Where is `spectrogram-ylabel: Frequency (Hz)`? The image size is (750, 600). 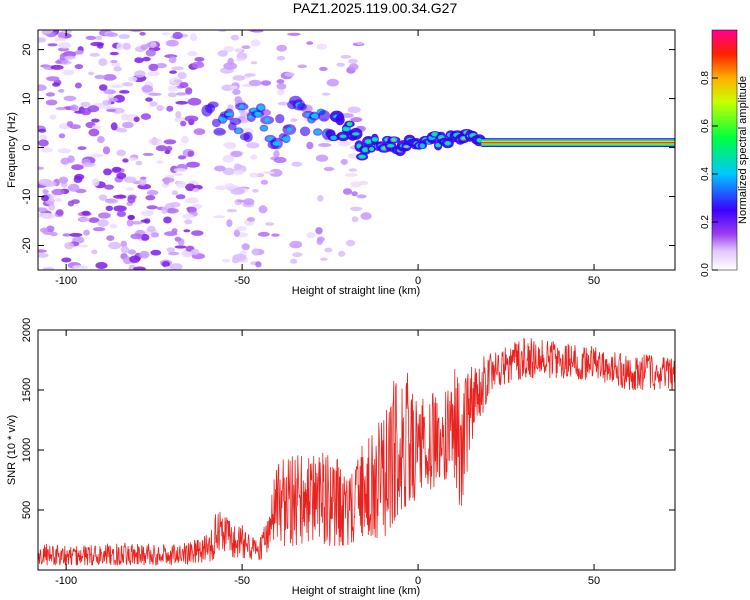 spectrogram-ylabel: Frequency (Hz) is located at coordinates (12, 150).